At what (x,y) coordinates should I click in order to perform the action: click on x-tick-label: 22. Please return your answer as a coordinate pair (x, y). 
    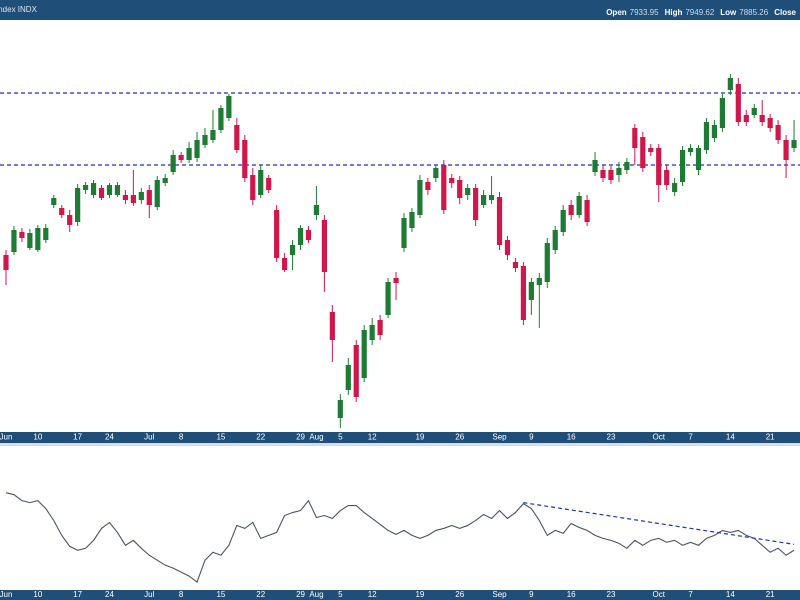
    Looking at the image, I should click on (260, 594).